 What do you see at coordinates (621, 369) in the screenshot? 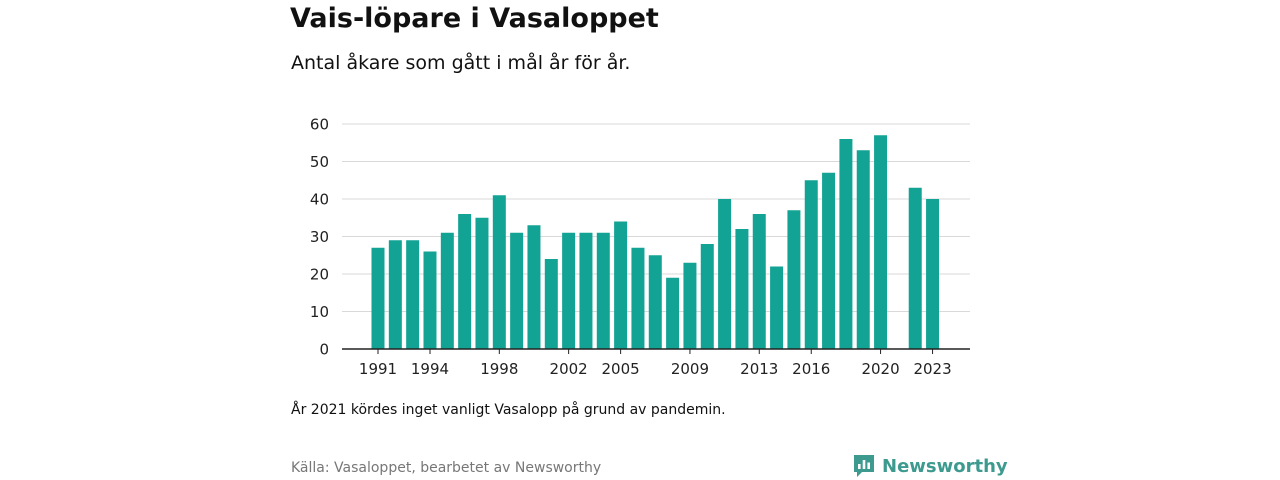
I see `x-tick-label: 2005` at bounding box center [621, 369].